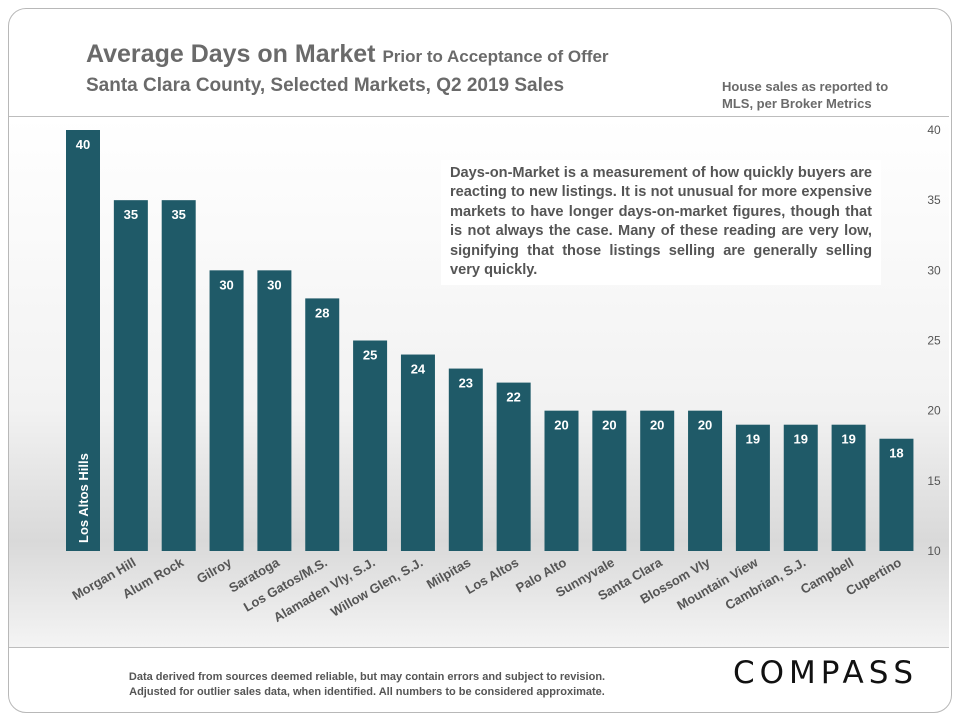 The image size is (960, 720). What do you see at coordinates (826, 673) in the screenshot?
I see `compass-logo: COMPASS` at bounding box center [826, 673].